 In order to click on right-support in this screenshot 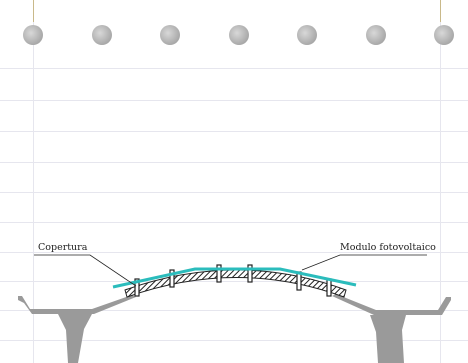, I will do `click(391, 328)`.